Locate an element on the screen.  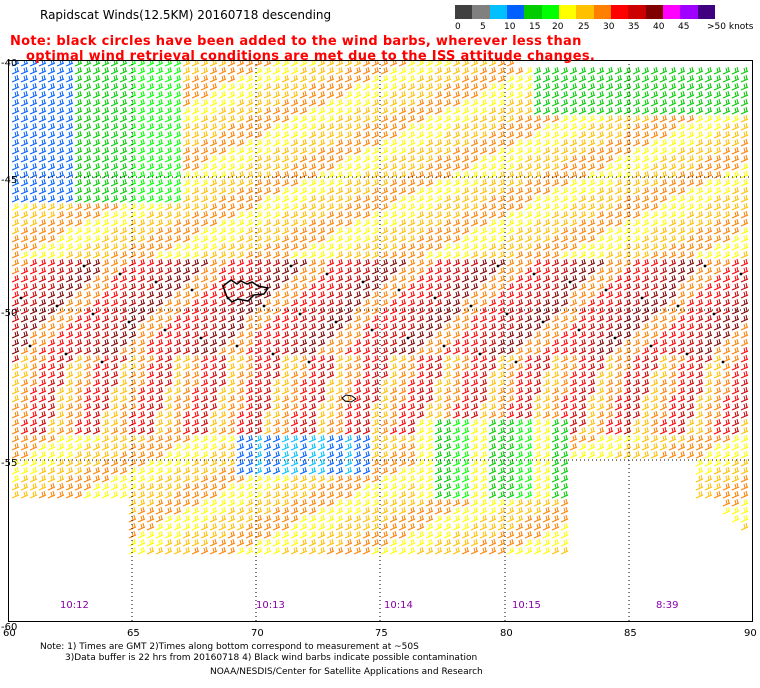
time-label: 10:12 is located at coordinates (74, 605).